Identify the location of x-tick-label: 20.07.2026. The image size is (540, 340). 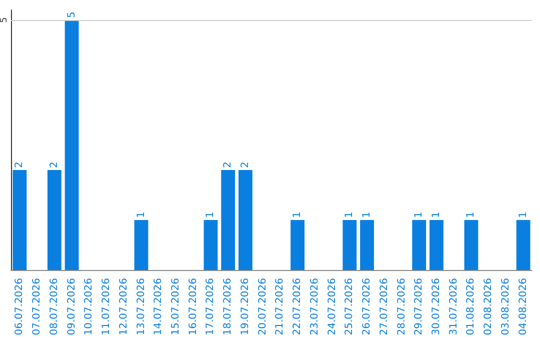
(262, 307).